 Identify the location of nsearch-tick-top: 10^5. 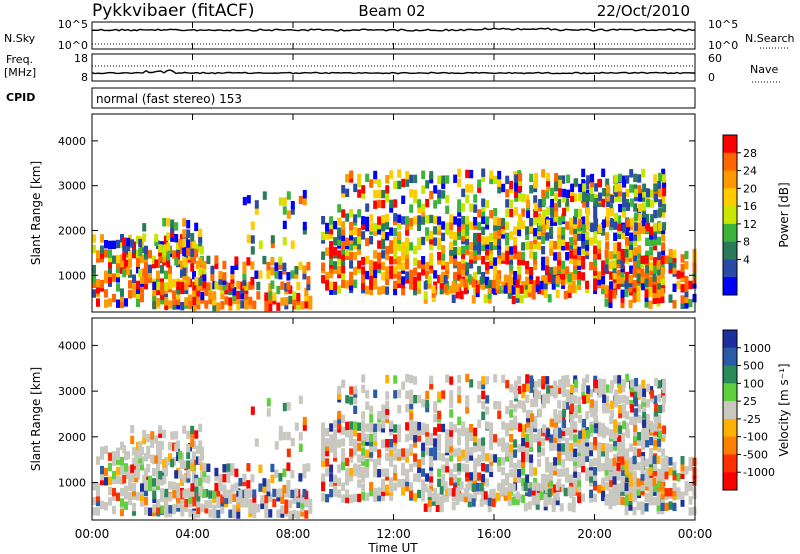
(723, 24).